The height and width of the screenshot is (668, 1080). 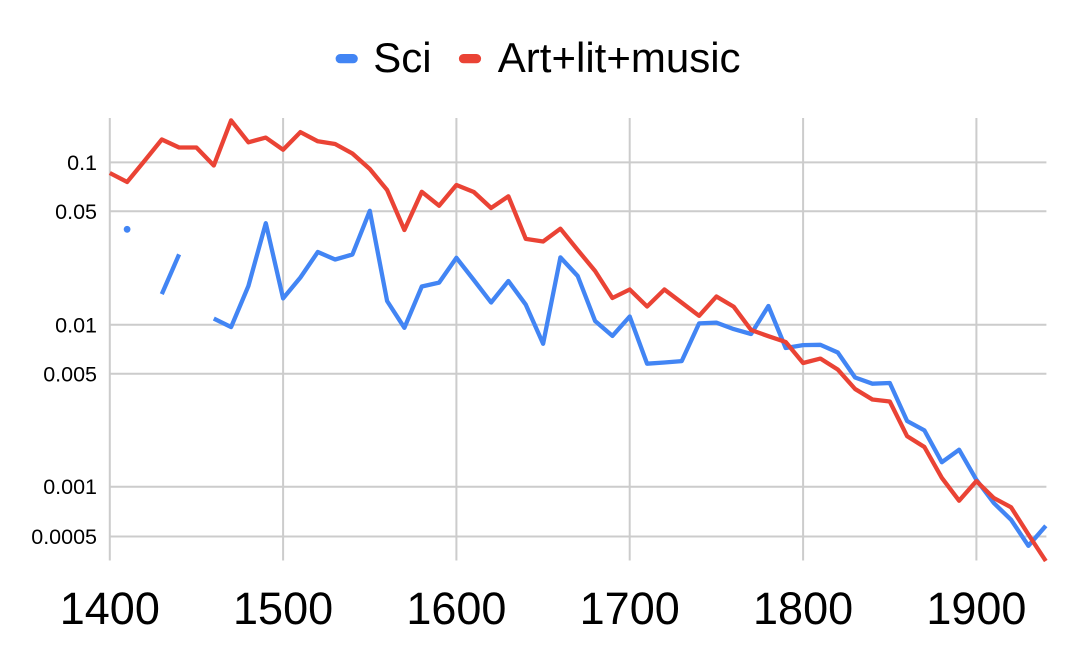 What do you see at coordinates (82, 163) in the screenshot?
I see `svg-text: 0.1` at bounding box center [82, 163].